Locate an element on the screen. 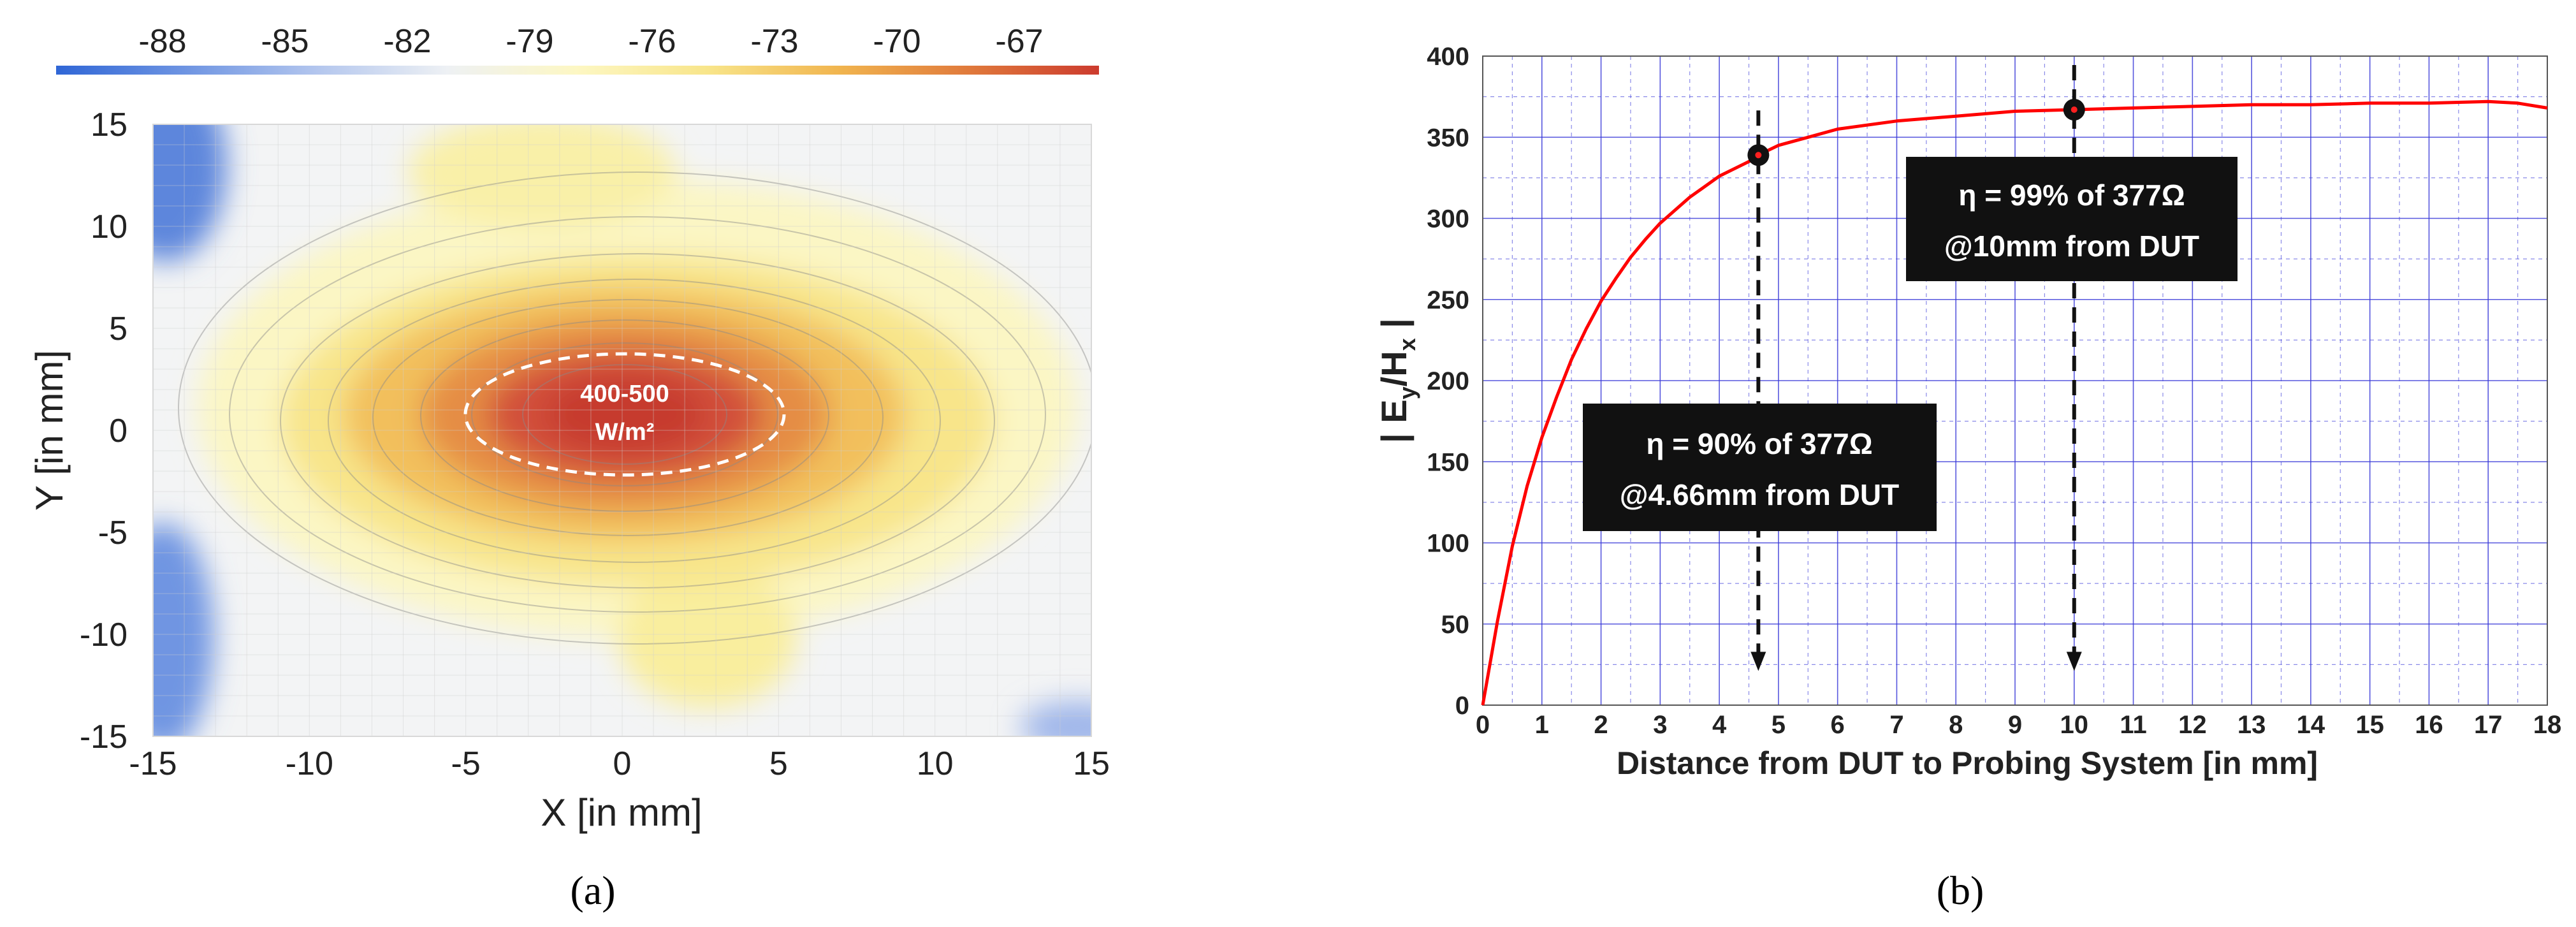 The height and width of the screenshot is (927, 2576). line-y-tick-8: 400 is located at coordinates (1448, 57).